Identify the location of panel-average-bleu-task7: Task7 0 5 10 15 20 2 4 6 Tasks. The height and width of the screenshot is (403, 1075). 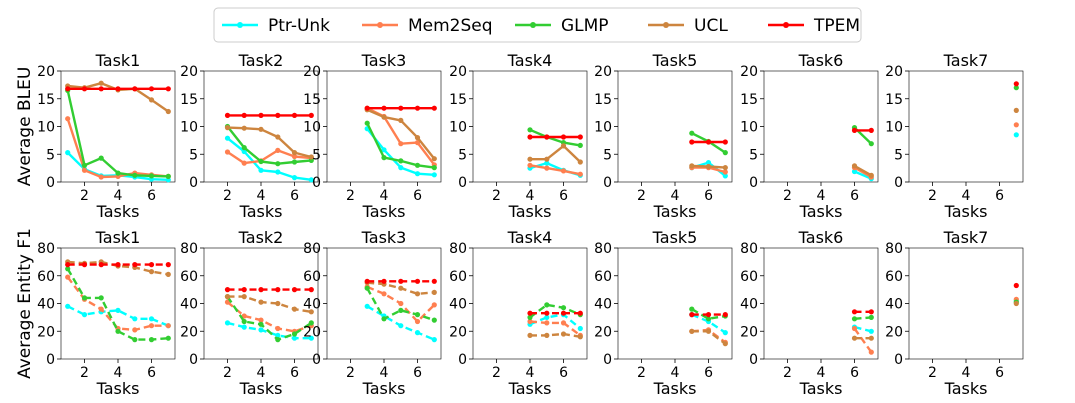
(954, 136).